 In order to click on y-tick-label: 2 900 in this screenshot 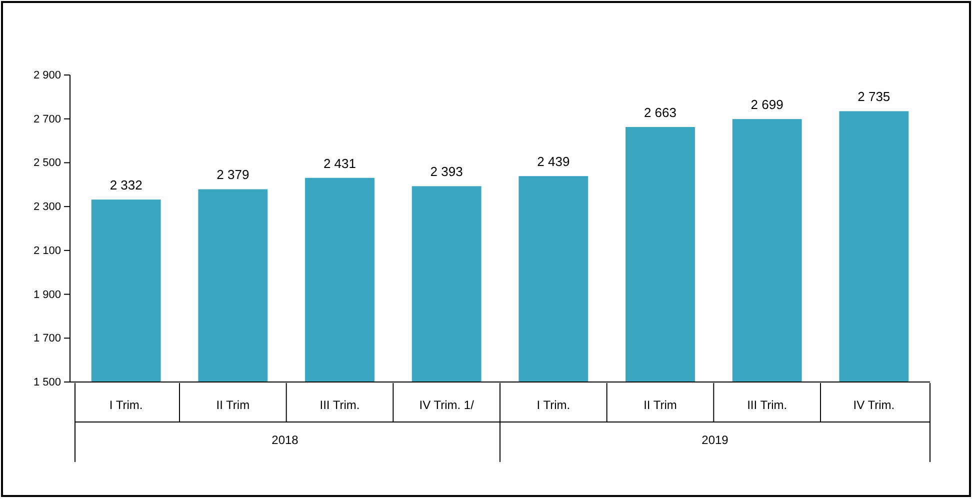, I will do `click(47, 76)`.